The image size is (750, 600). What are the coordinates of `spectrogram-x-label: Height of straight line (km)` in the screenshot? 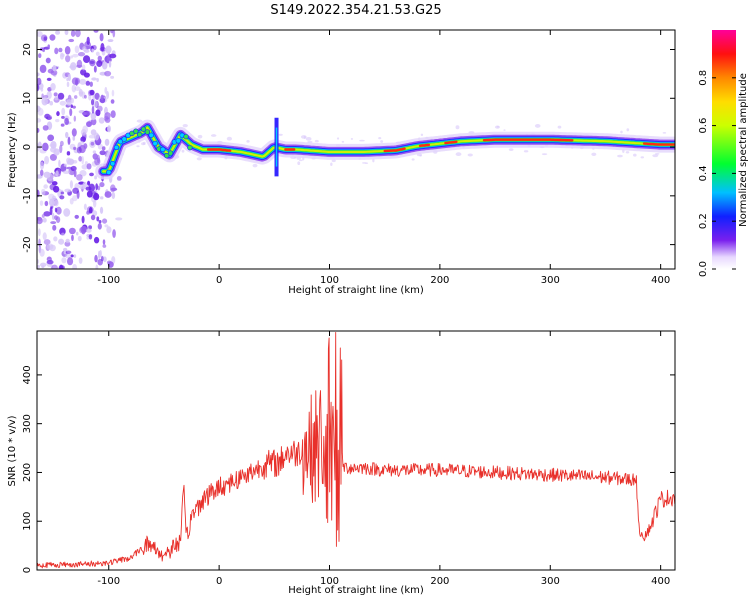 It's located at (356, 290).